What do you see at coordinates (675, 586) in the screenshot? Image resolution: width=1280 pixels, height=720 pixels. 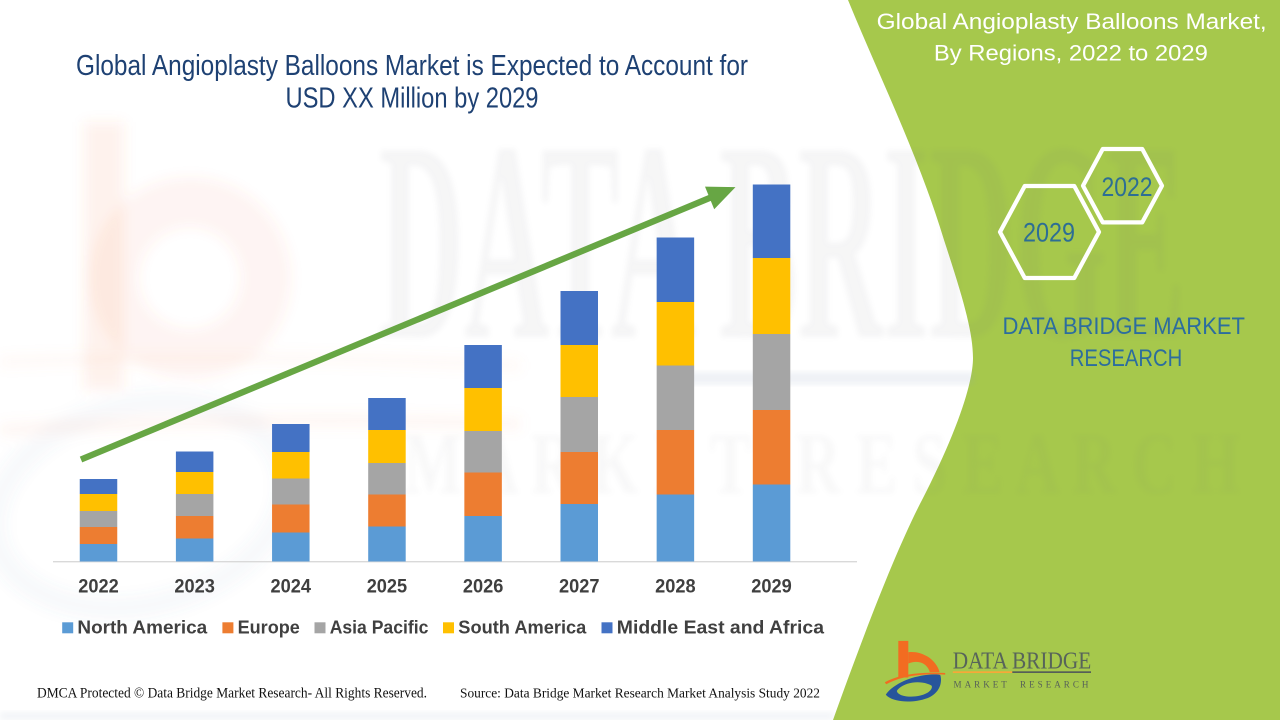 I see `svg-text: 2028` at bounding box center [675, 586].